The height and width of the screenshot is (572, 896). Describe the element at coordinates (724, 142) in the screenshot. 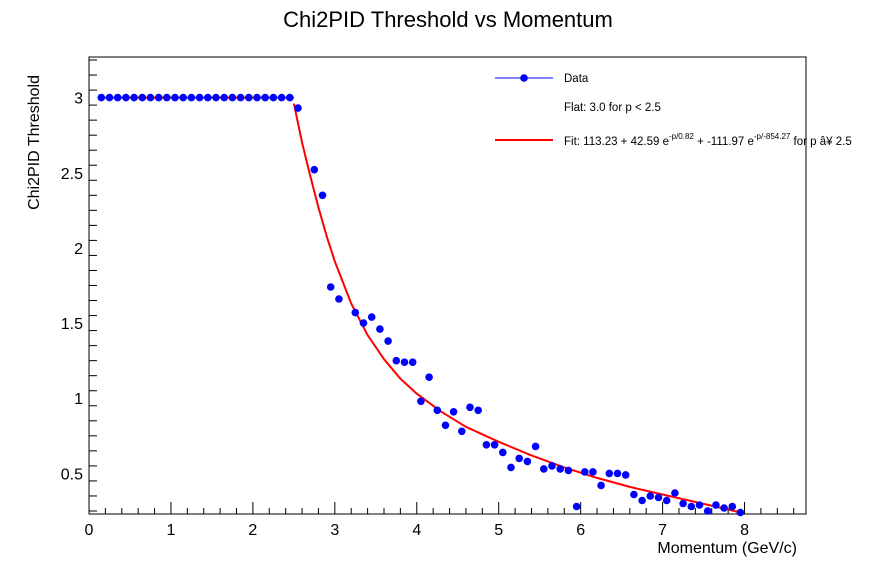

I see `legend-fit-part-b: + -111.97 e` at that location.